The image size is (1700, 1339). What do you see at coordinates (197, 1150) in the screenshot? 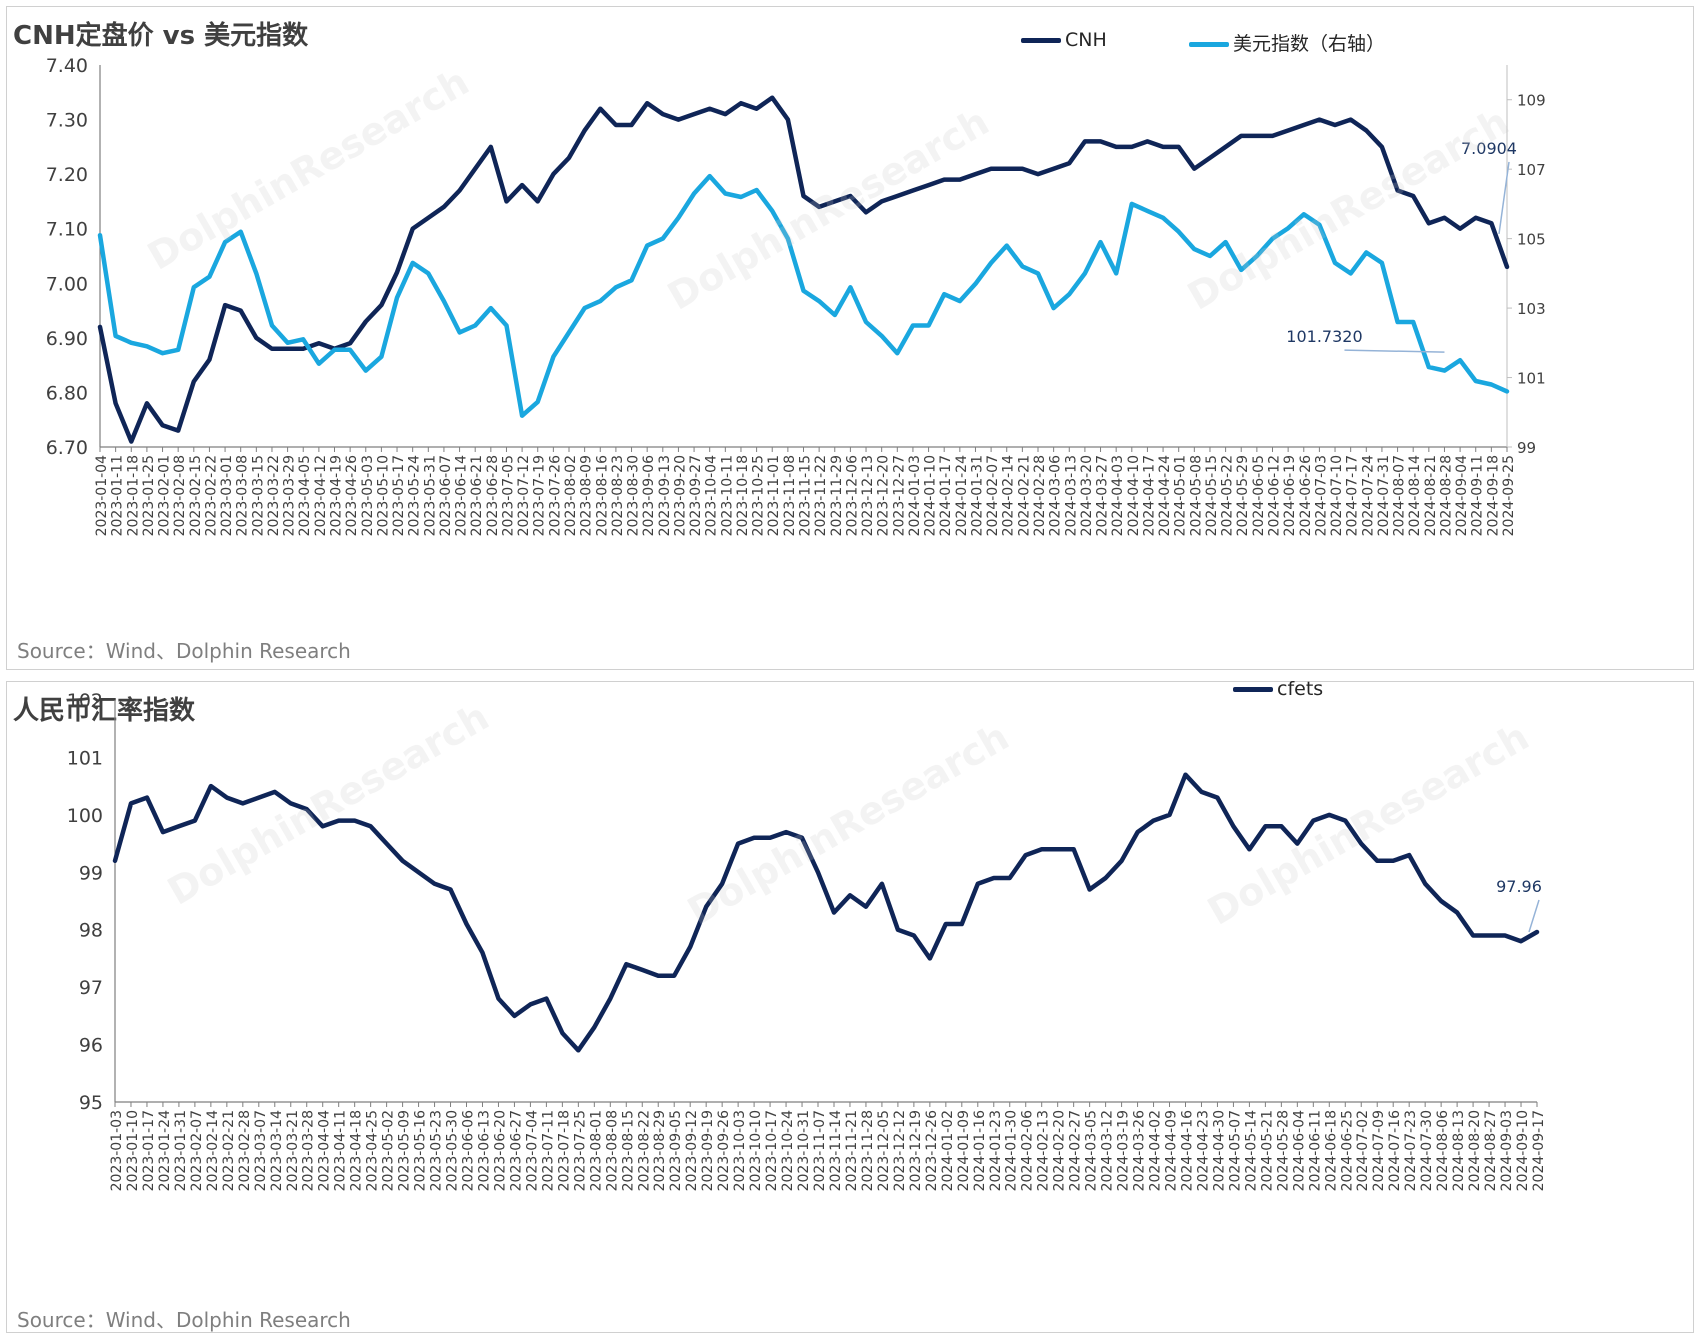
I see `x-tick-label: 2023-02-07` at bounding box center [197, 1150].